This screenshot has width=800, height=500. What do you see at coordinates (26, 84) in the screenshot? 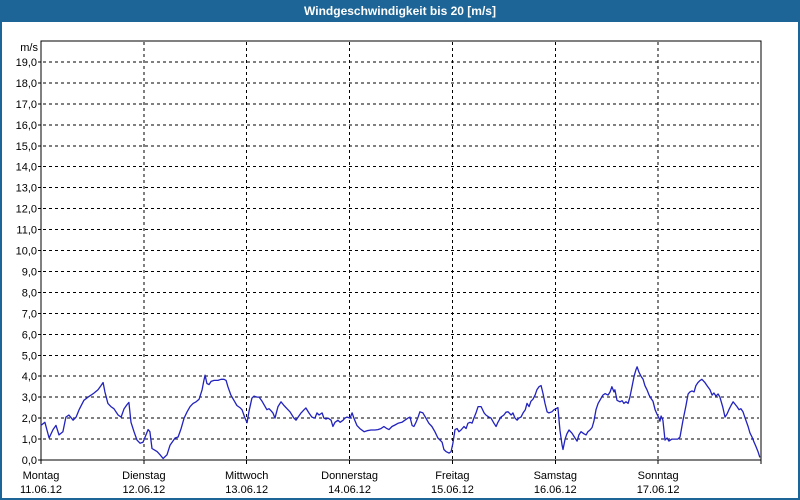
I see `y-tick-label: 18,0` at bounding box center [26, 84].